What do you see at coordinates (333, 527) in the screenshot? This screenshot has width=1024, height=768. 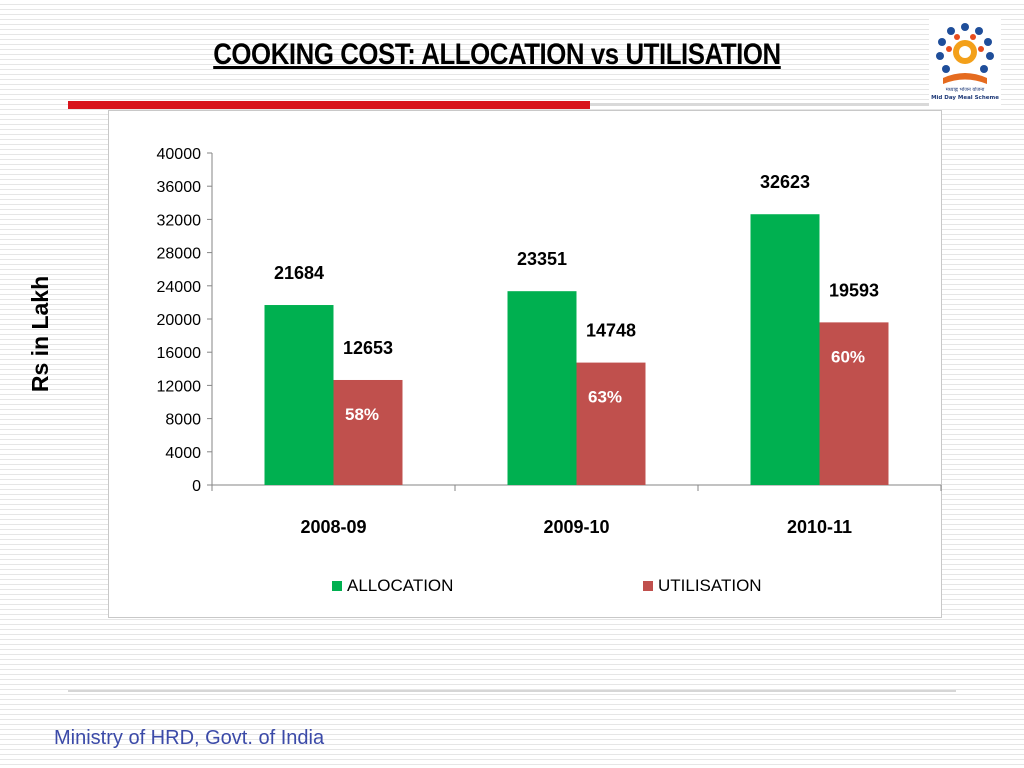 I see `x-tick-label: 2008-09` at bounding box center [333, 527].